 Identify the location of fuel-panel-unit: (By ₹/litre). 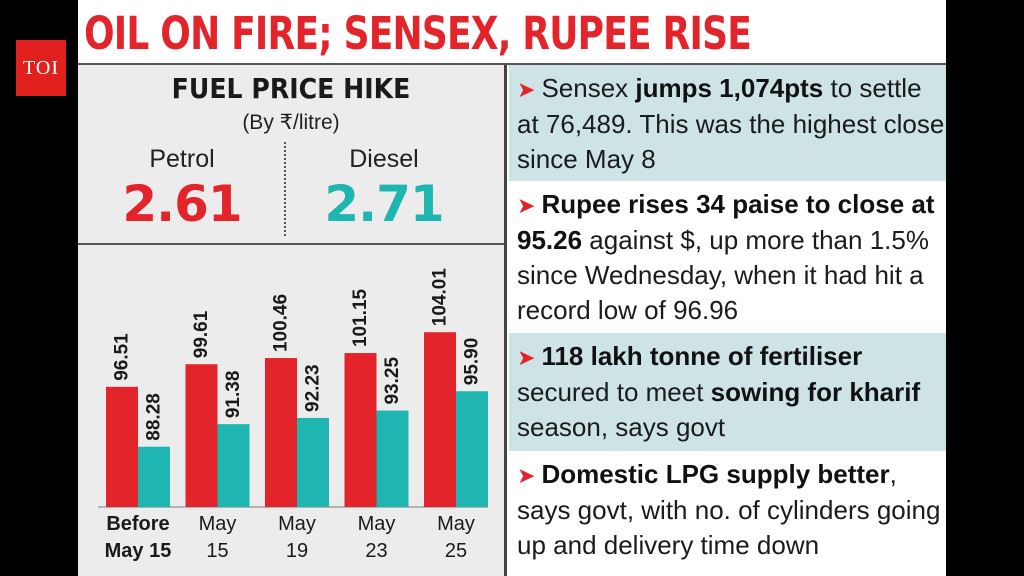
(291, 122).